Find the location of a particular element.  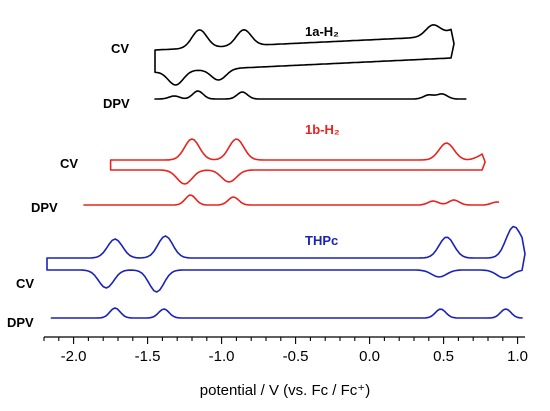

dpv-label-1a-h2: DPV is located at coordinates (116, 103).